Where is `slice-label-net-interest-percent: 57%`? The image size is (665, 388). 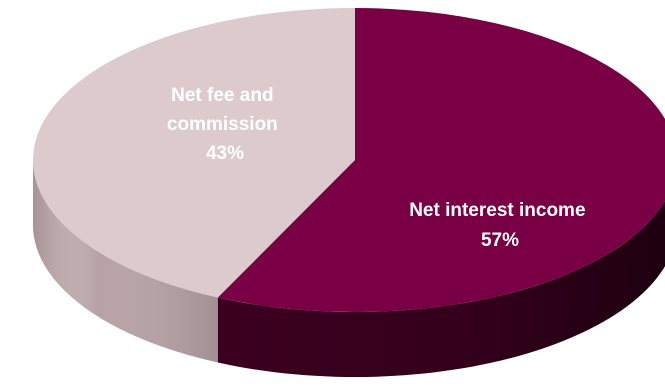
slice-label-net-interest-percent: 57% is located at coordinates (500, 240).